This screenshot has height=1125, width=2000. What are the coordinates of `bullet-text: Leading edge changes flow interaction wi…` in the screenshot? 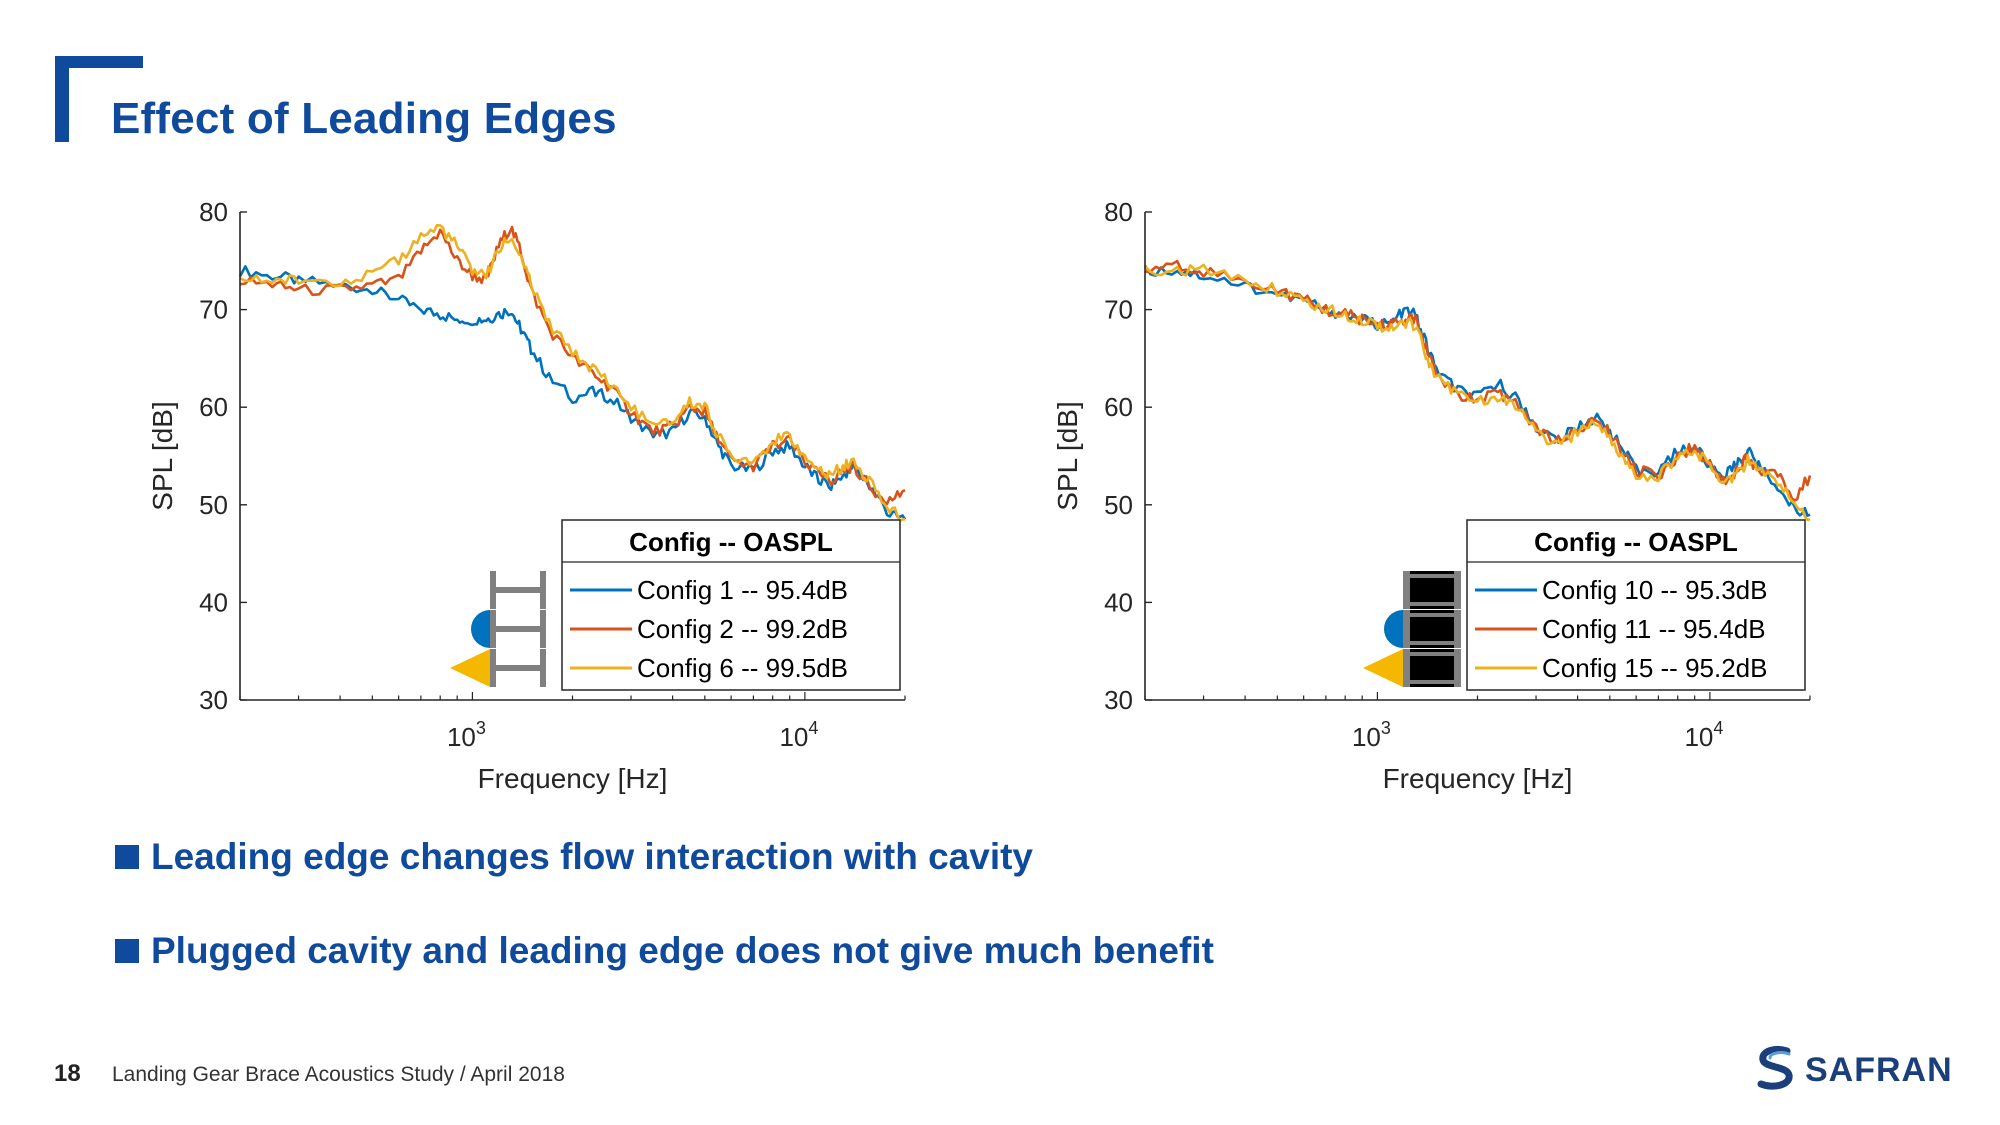 It's located at (592, 856).